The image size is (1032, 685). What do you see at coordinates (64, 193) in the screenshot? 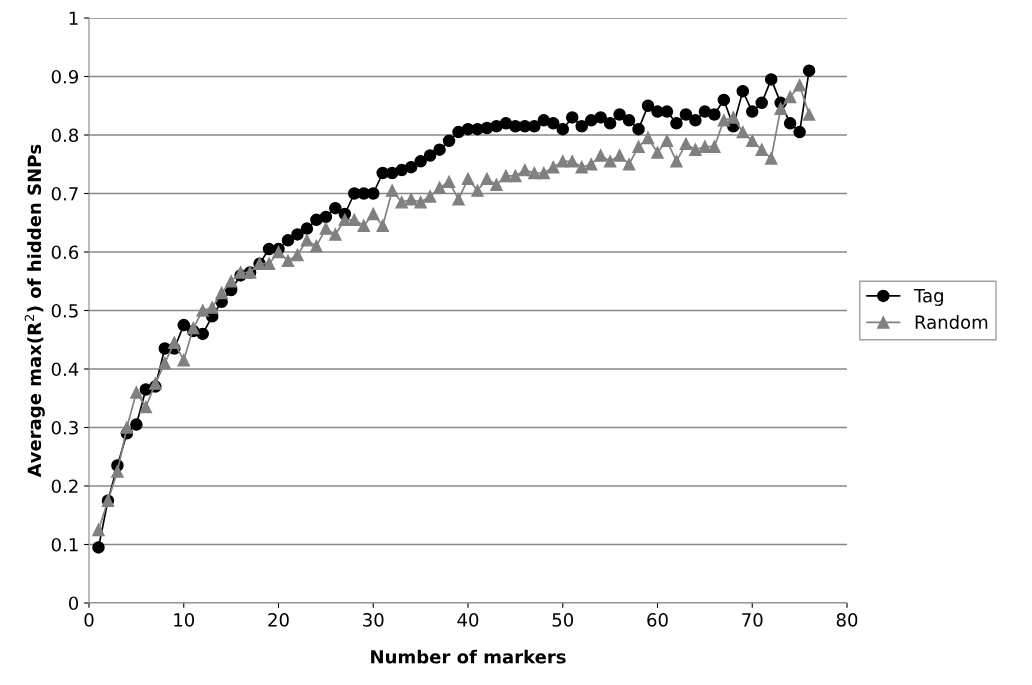
I see `y-tick-label: 0.7` at bounding box center [64, 193].